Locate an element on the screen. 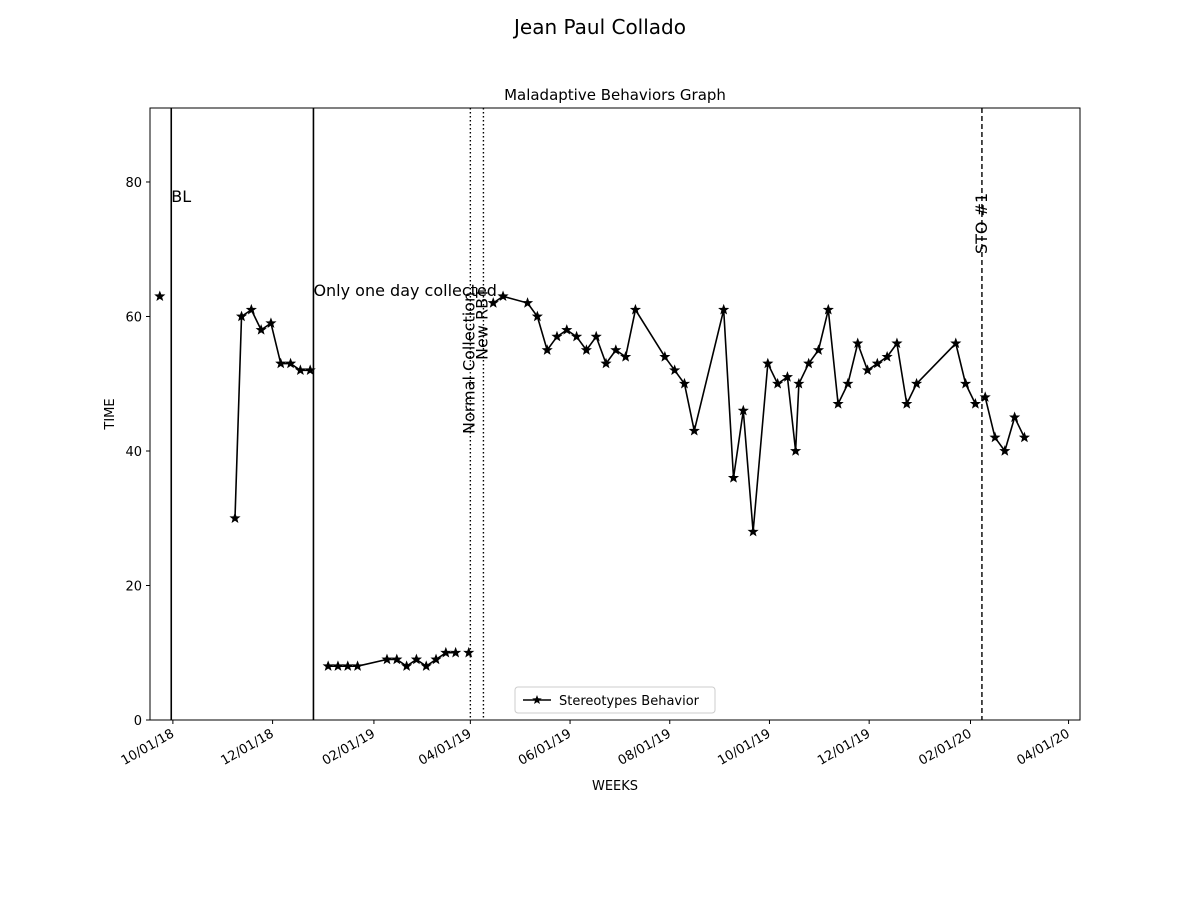  x-axis-label: WEEKS is located at coordinates (615, 786).